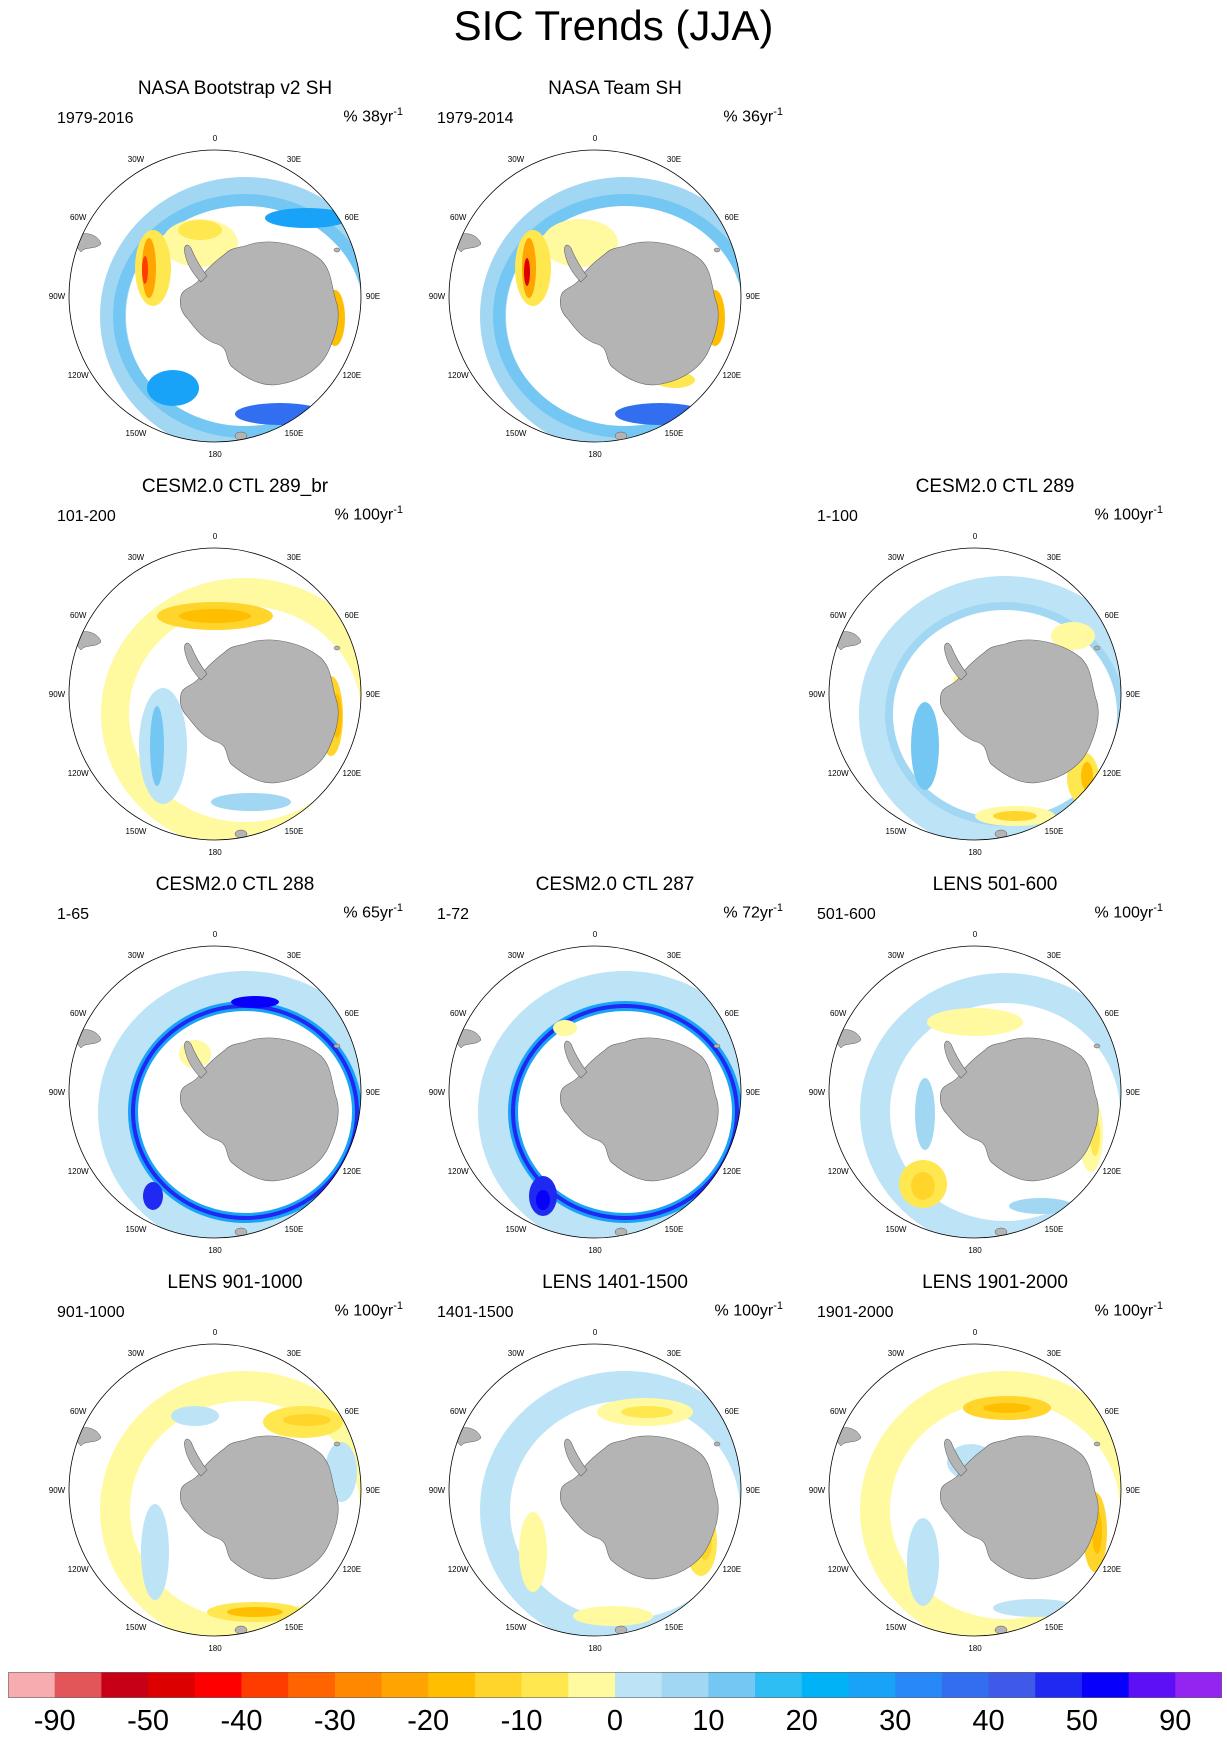 This screenshot has height=1739, width=1227. Describe the element at coordinates (55, 1719) in the screenshot. I see `colorbar-tick-label: -90` at that location.